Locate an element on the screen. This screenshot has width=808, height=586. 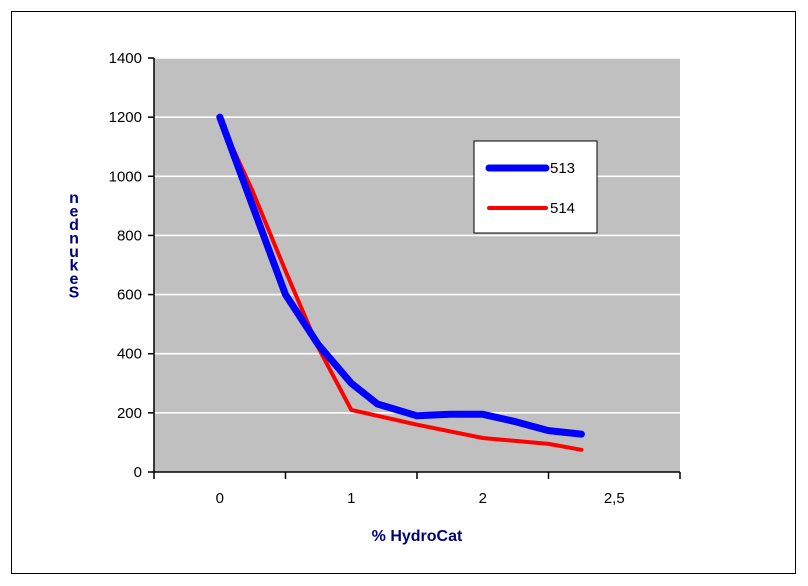
y-axis-title-char: d is located at coordinates (74, 225).